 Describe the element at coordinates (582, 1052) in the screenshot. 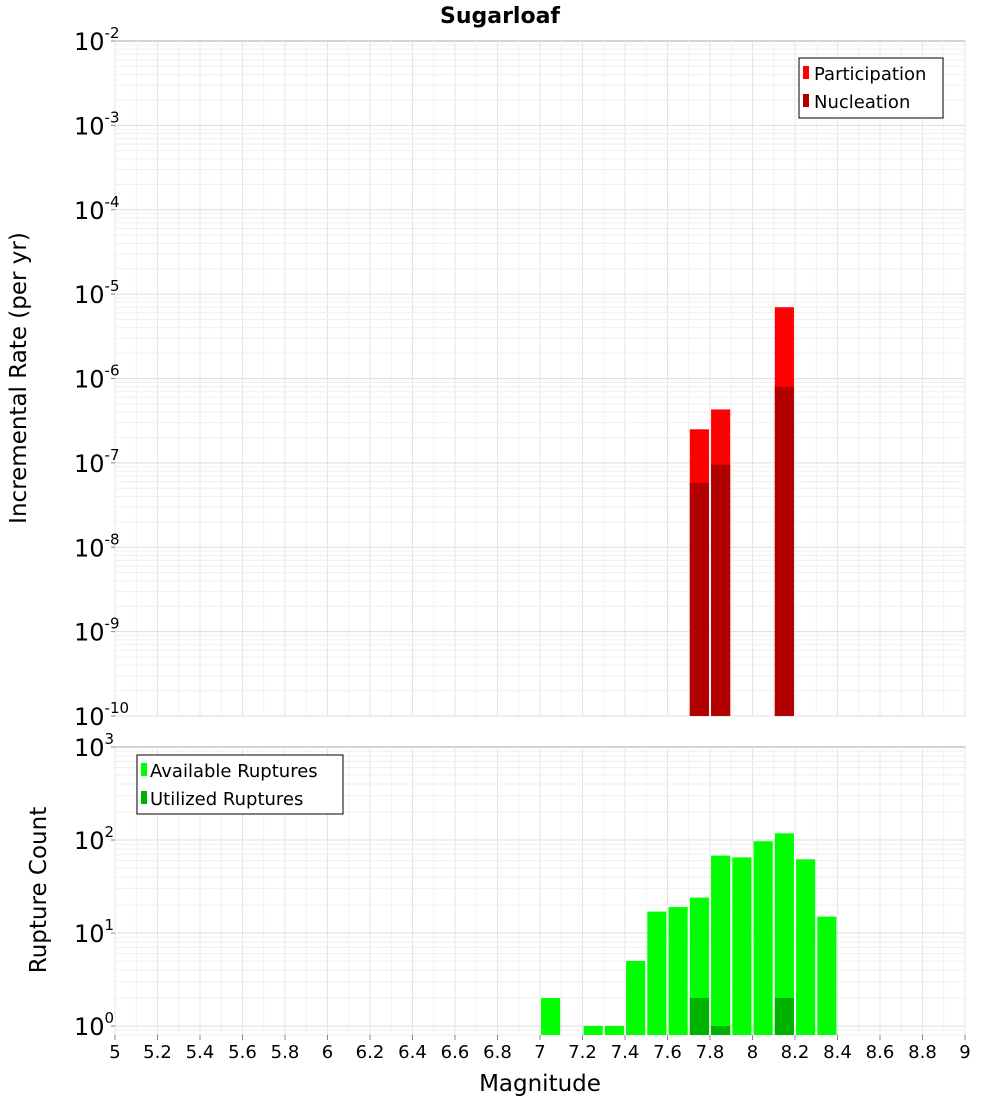

I see `x-tick-label: 7.2` at that location.